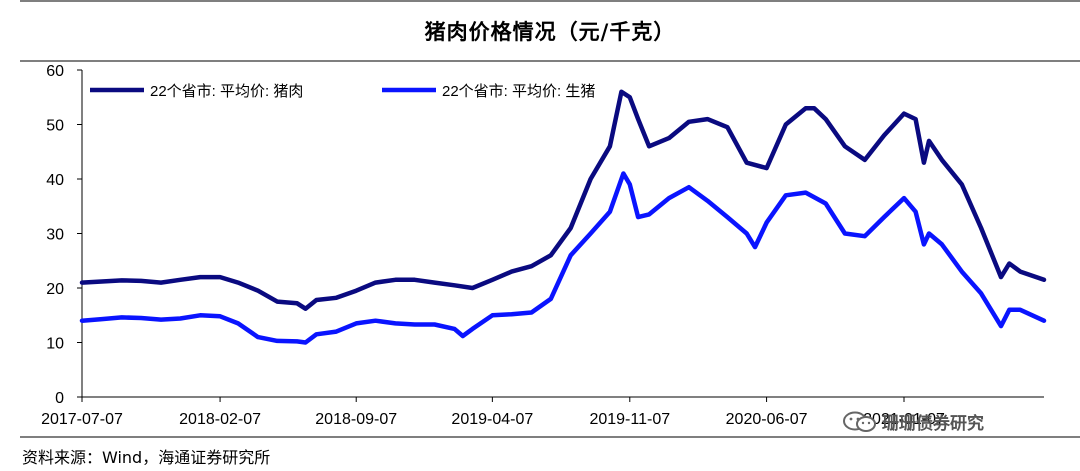  I want to click on x-tick-label: 2021-01-07, so click(904, 419).